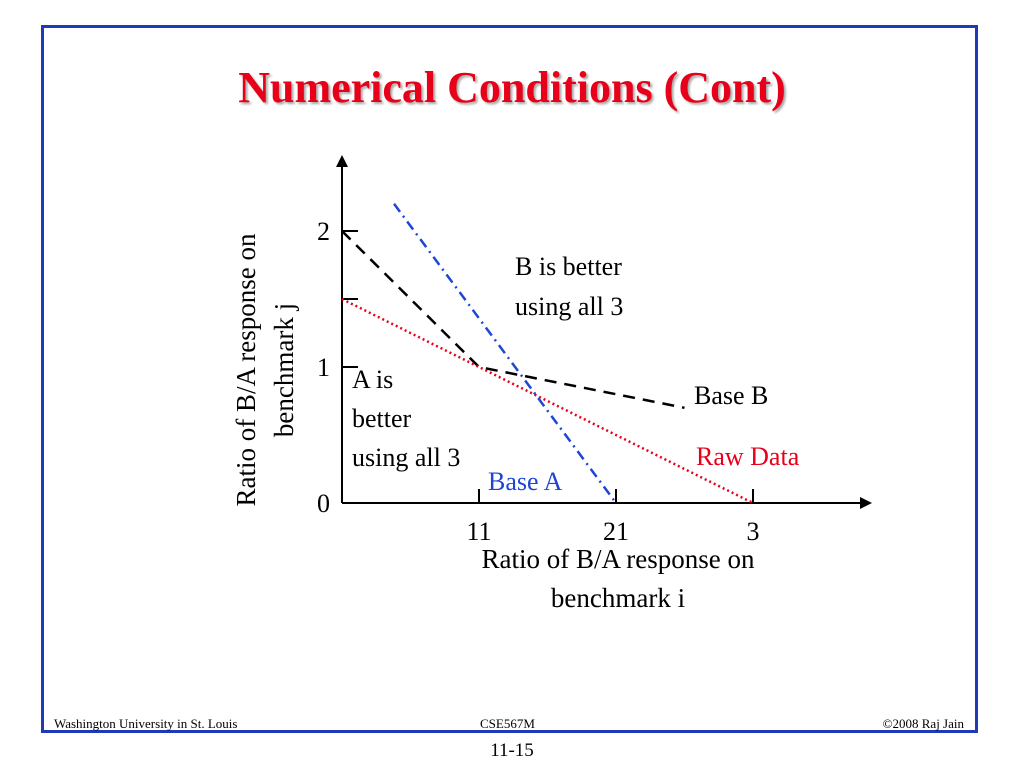  What do you see at coordinates (753, 531) in the screenshot?
I see `x-tick-label-3: 3` at bounding box center [753, 531].